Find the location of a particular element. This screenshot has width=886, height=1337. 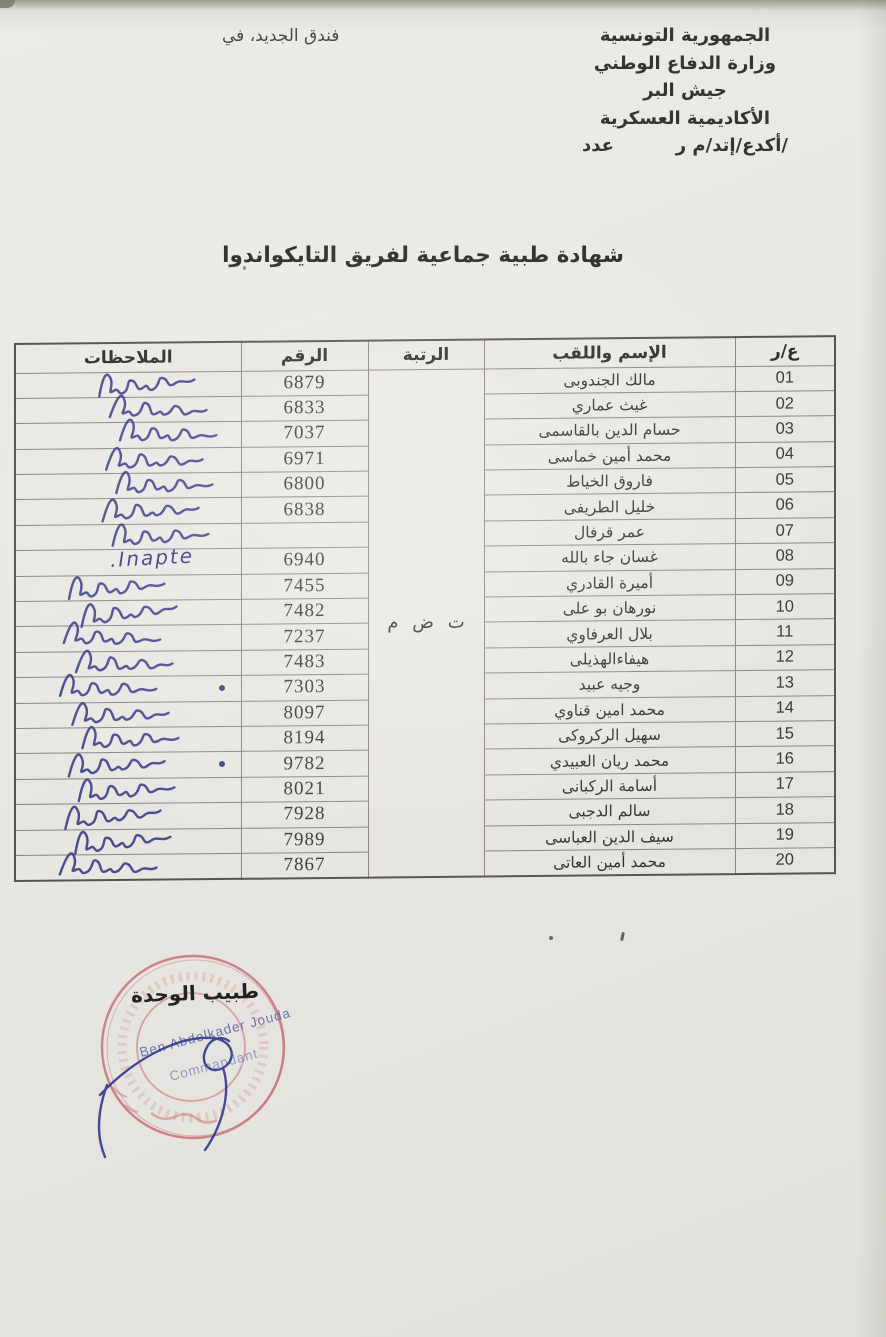

cell-index: 05 is located at coordinates (785, 480).